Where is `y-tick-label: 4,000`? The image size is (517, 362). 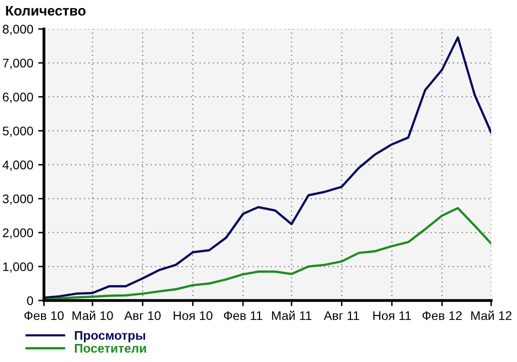
y-tick-label: 4,000 is located at coordinates (18, 165).